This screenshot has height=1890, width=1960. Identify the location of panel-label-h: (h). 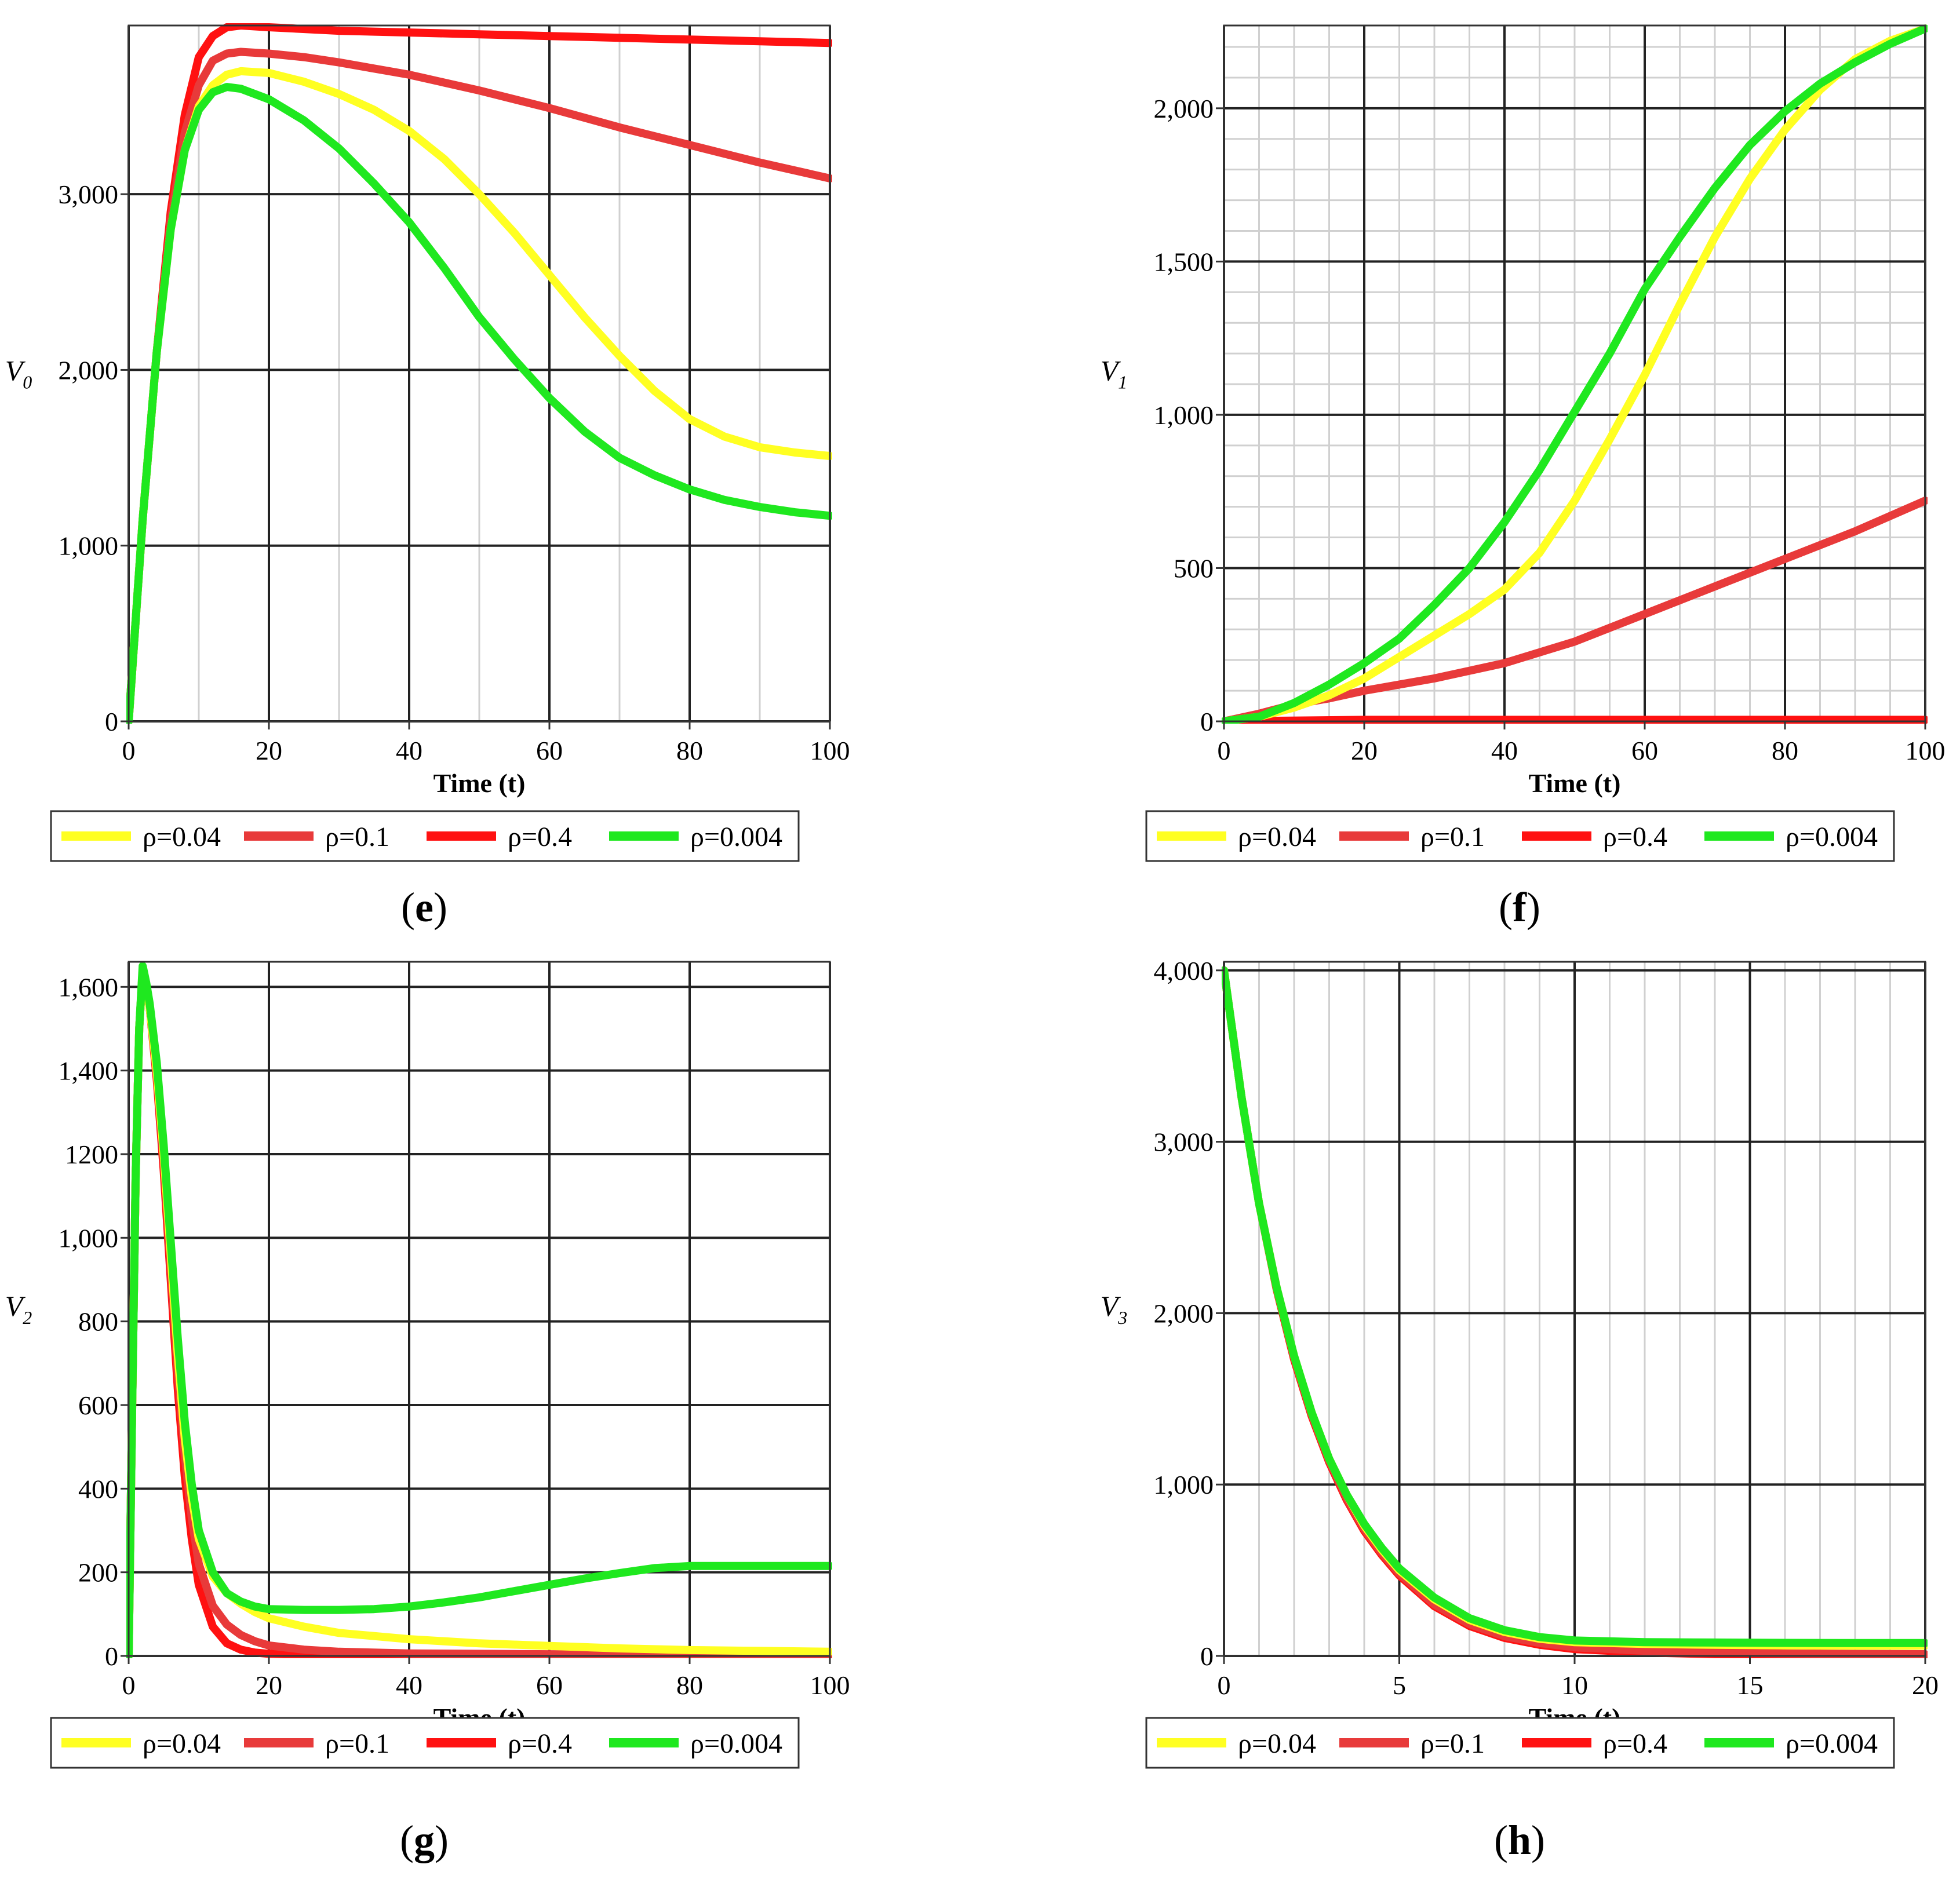
(1519, 1840).